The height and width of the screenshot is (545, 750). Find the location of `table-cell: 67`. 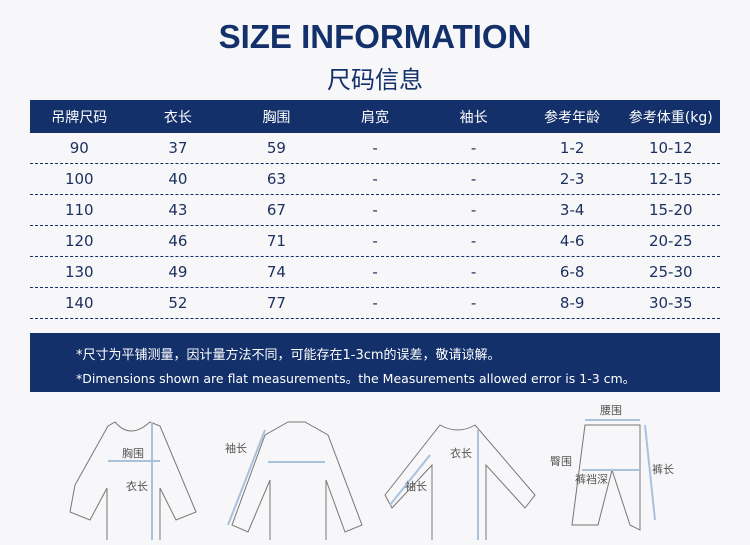

table-cell: 67 is located at coordinates (276, 210).